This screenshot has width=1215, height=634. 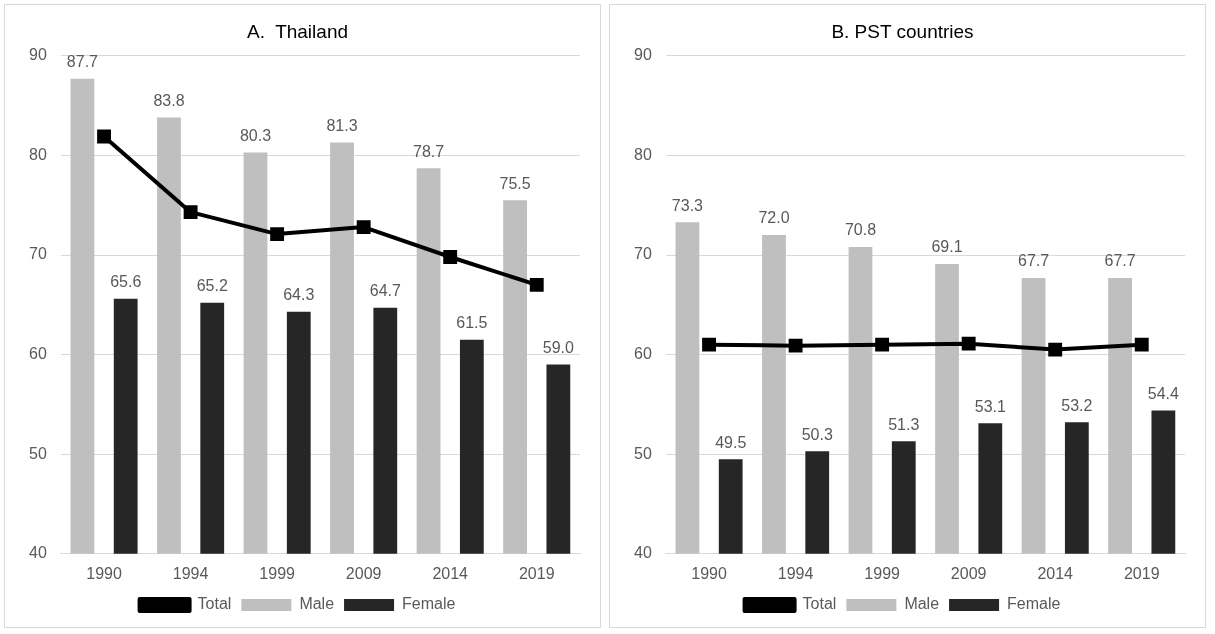 What do you see at coordinates (255, 135) in the screenshot?
I see `data-label: 80.3` at bounding box center [255, 135].